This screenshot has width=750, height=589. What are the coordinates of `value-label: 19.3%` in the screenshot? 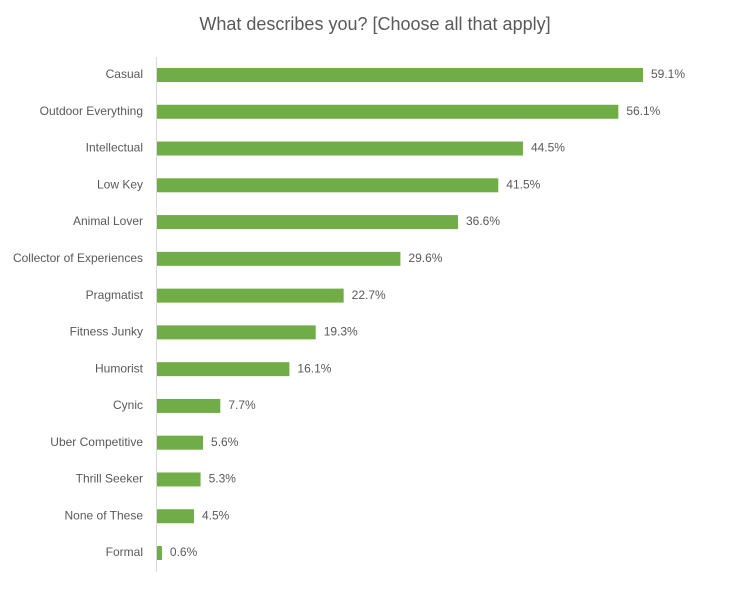 It's located at (341, 332).